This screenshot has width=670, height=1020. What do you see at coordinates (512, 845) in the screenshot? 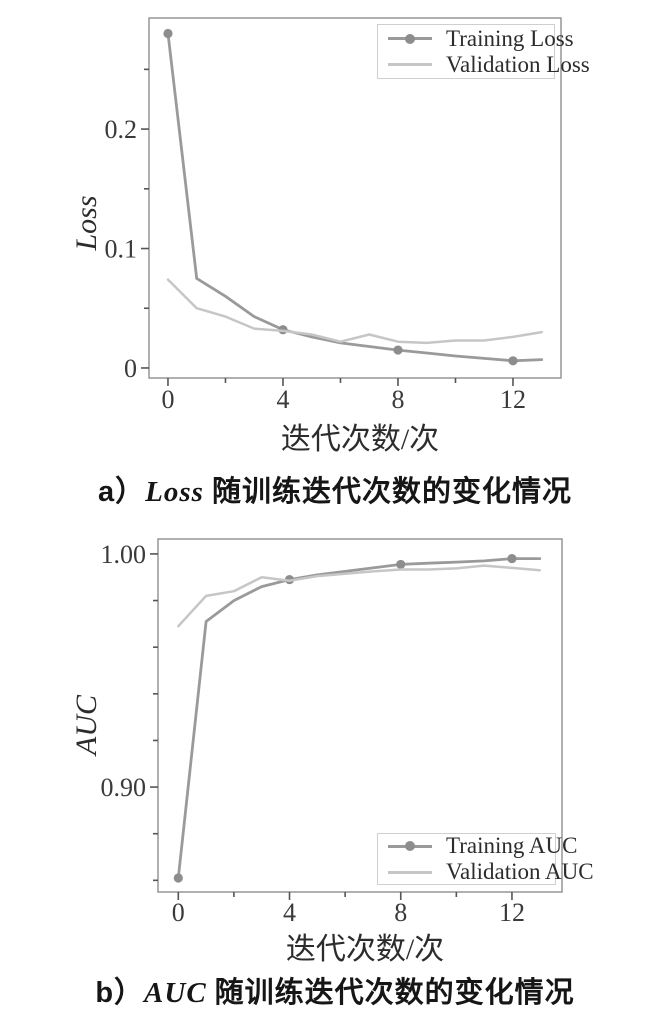
I see `legend-label-training-auc: Training AUC` at bounding box center [512, 845].